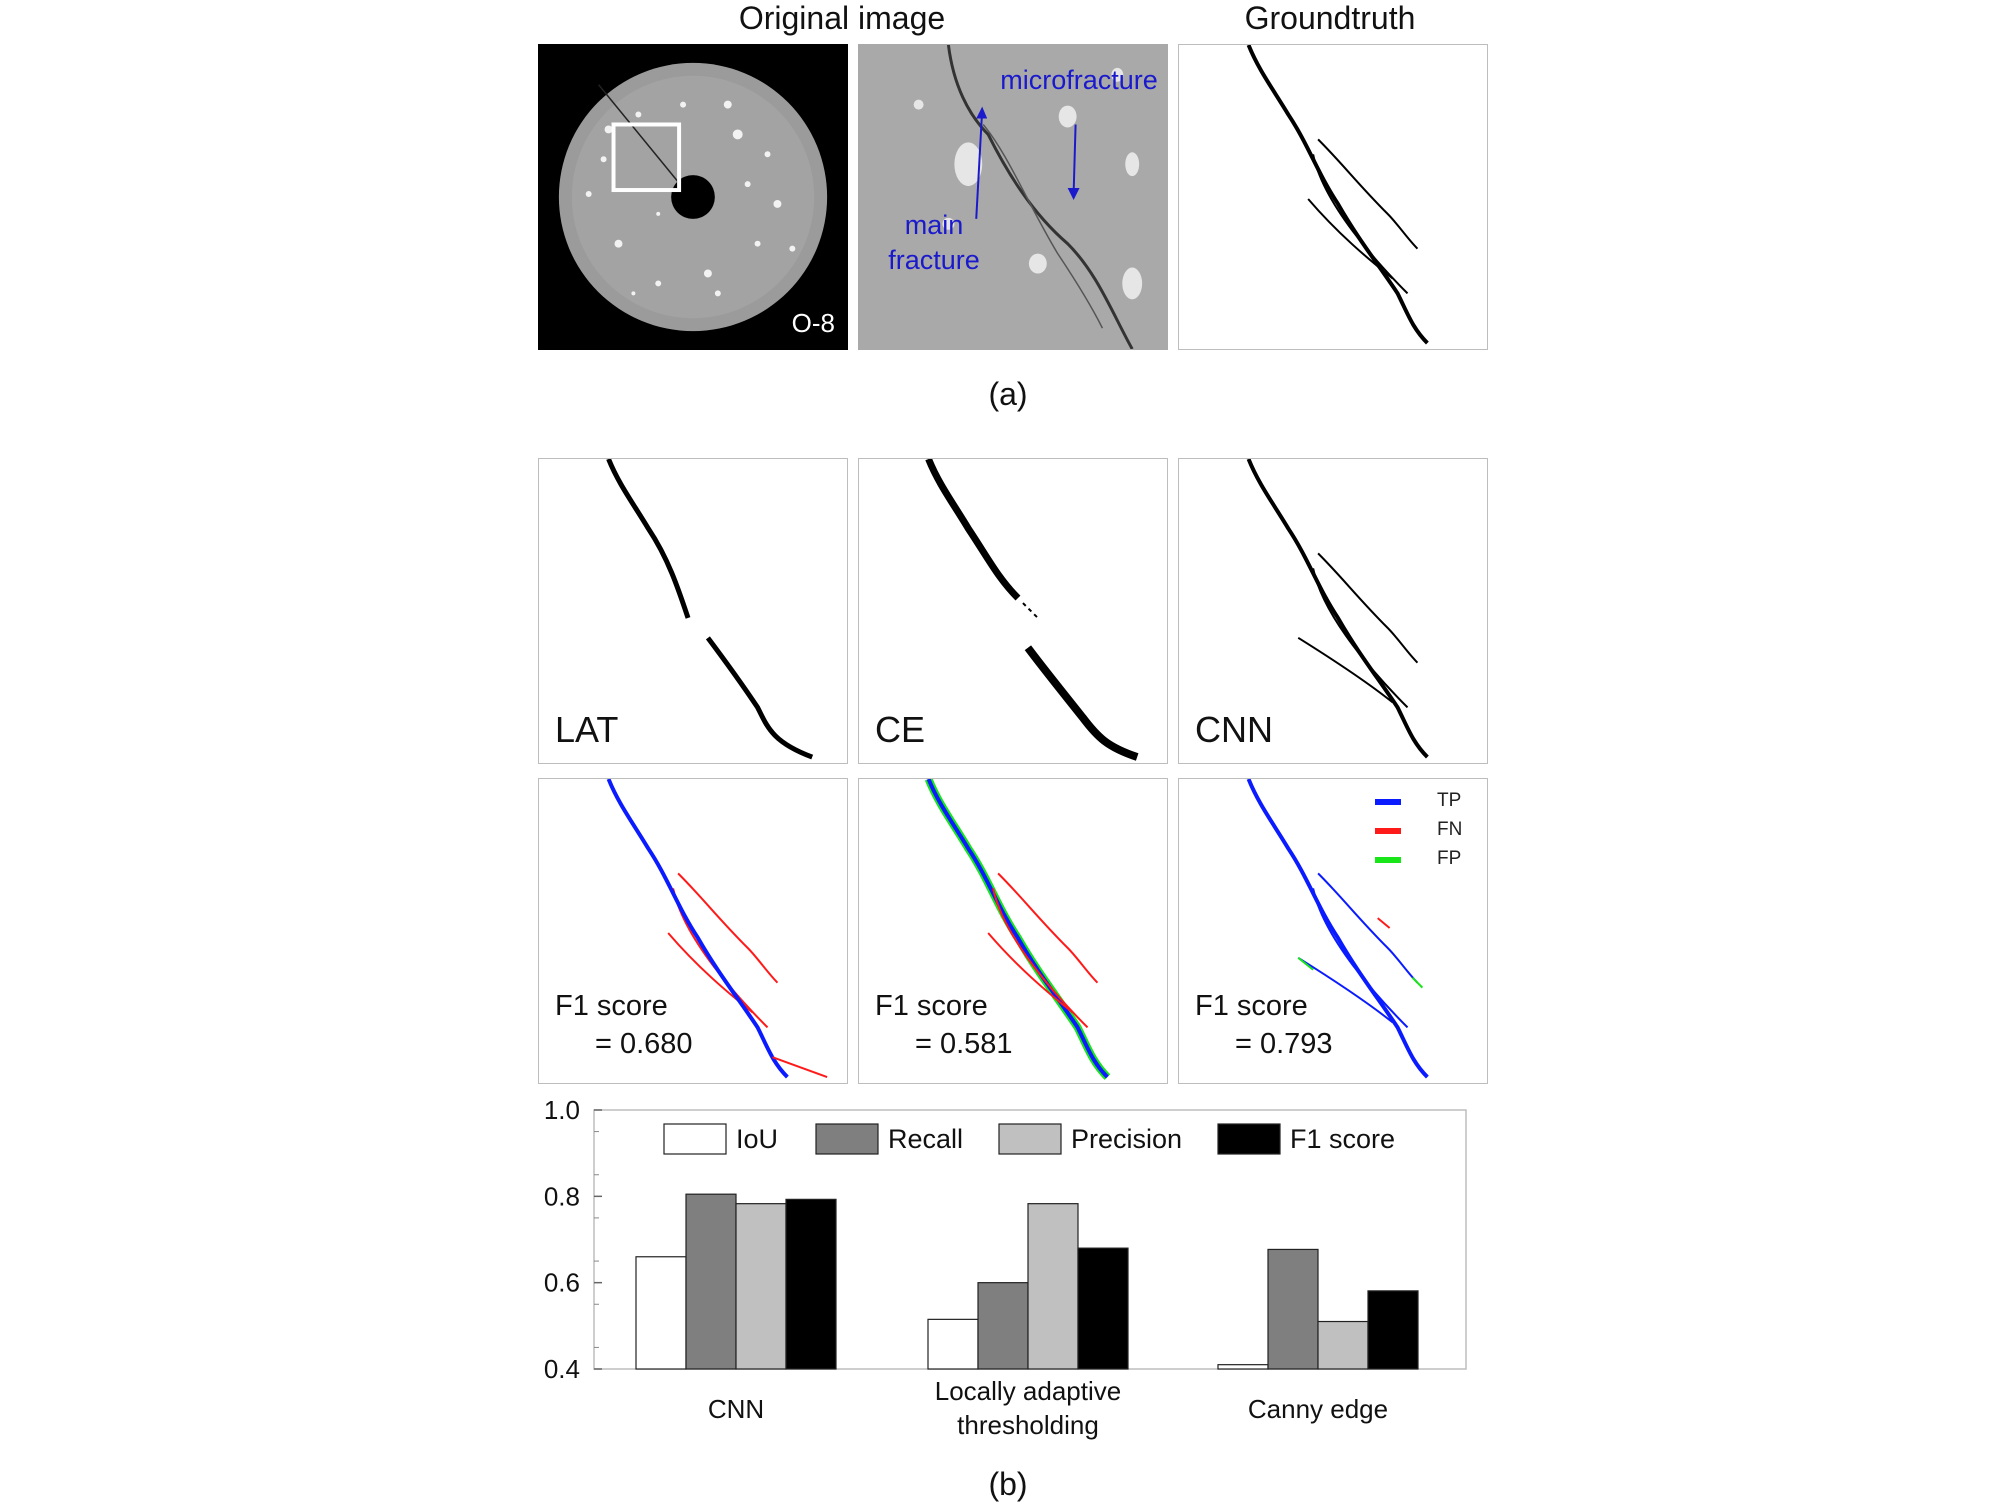  I want to click on legend-swatch-fn, so click(1388, 831).